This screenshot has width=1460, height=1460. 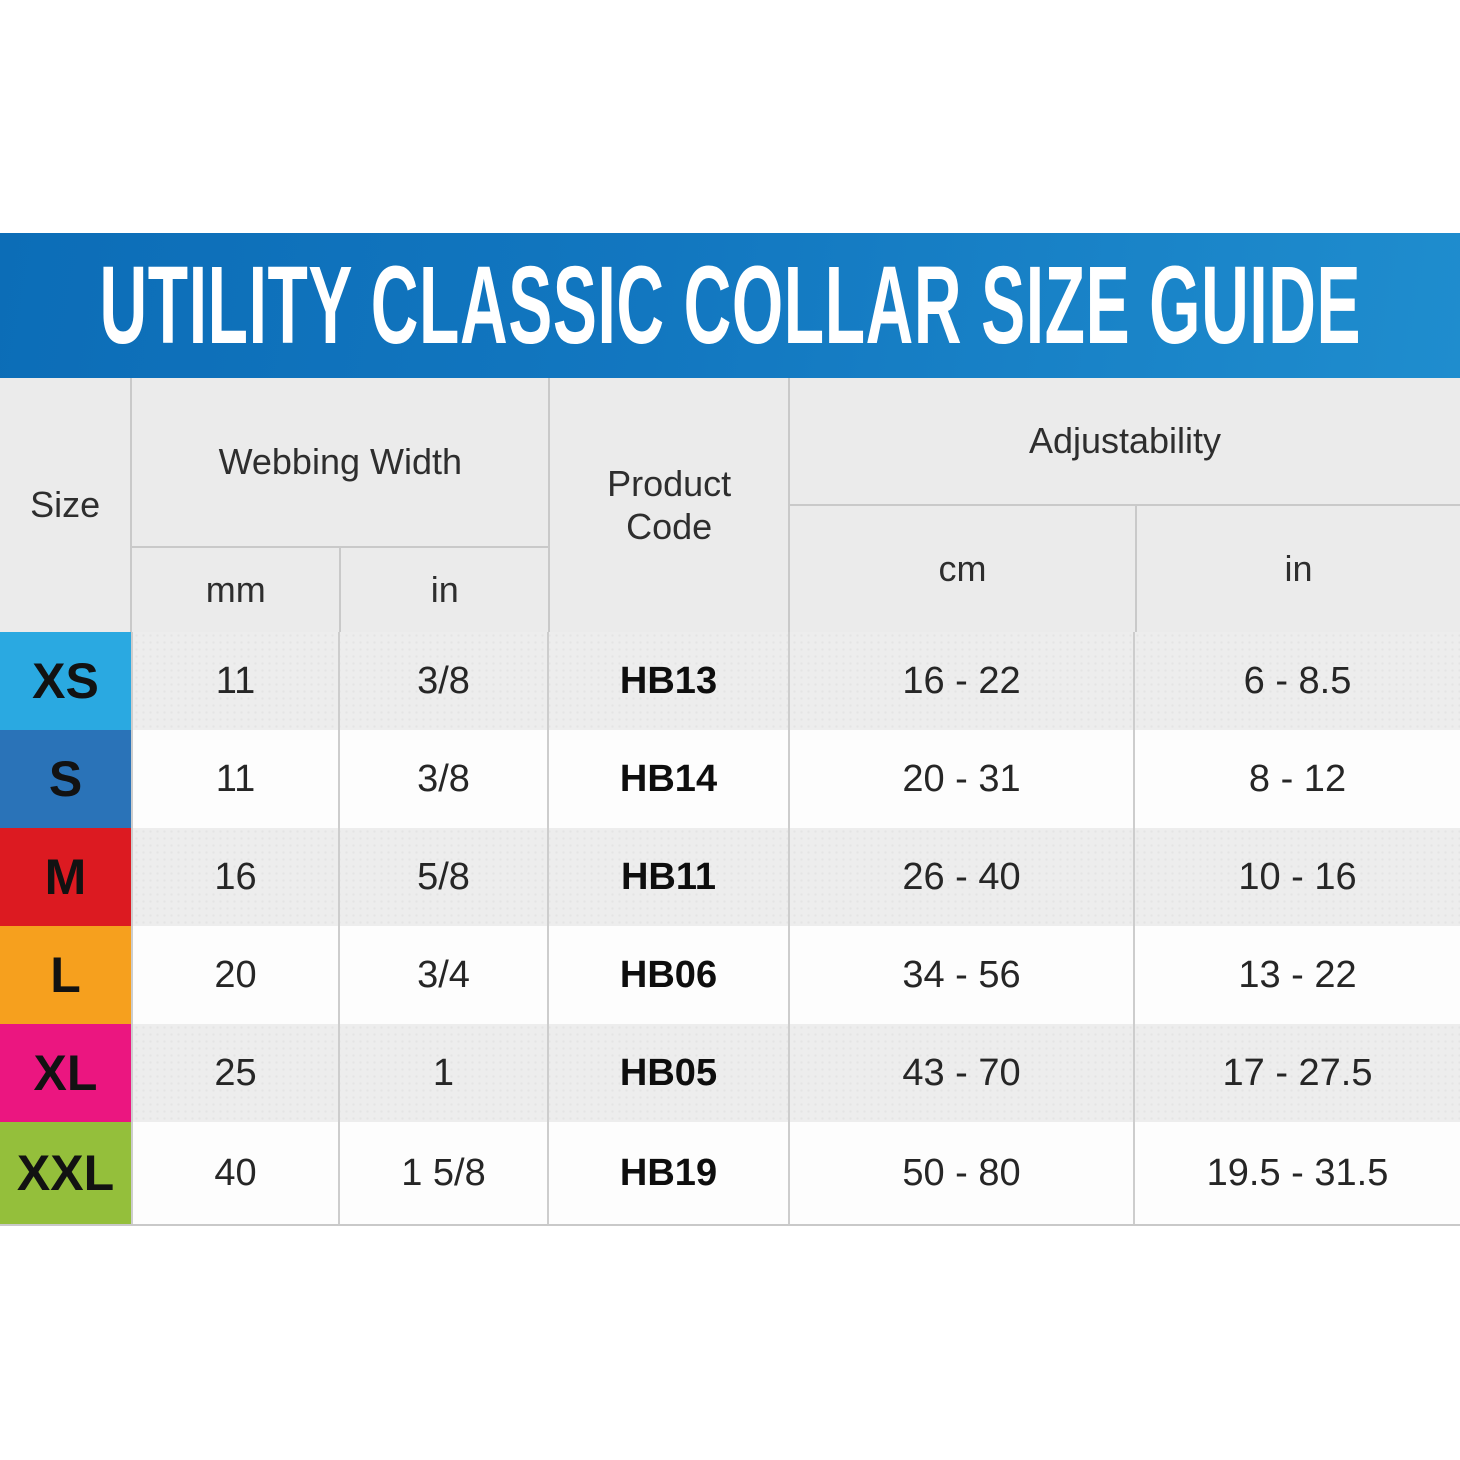 I want to click on title-band: UTILITY CLASSIC COLLAR SIZE GUIDE, so click(x=730, y=305).